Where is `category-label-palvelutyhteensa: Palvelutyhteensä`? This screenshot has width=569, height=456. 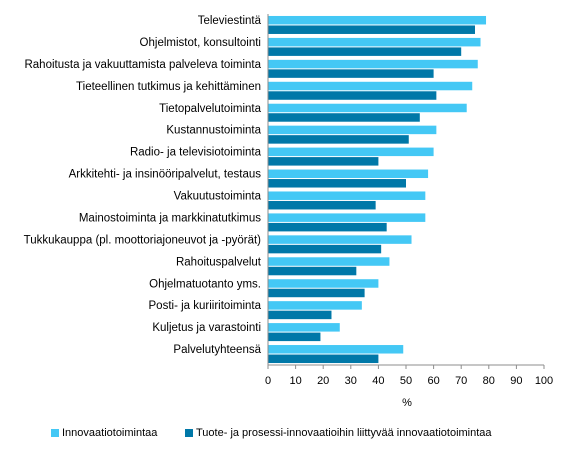 category-label-palvelutyhteensa: Palvelutyhteensä is located at coordinates (217, 350).